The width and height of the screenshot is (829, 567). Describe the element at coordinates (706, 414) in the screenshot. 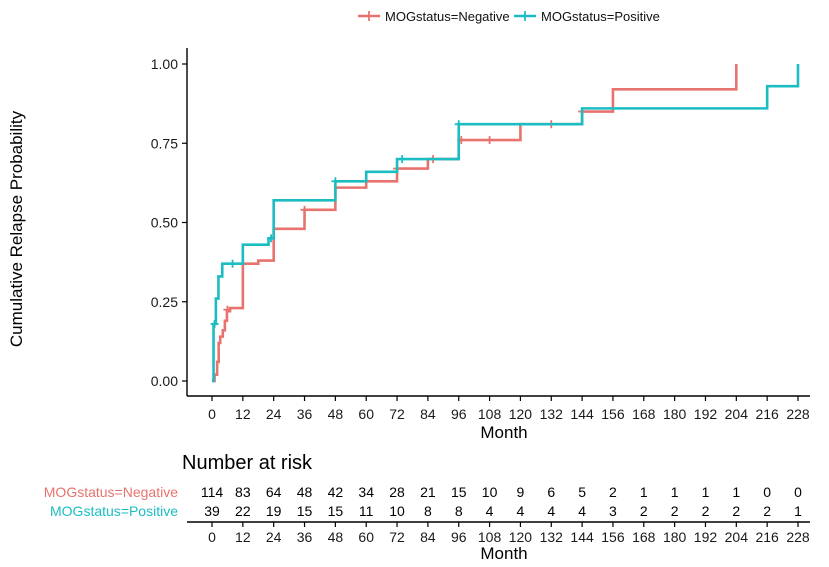

I see `x-tick-label: 192` at that location.